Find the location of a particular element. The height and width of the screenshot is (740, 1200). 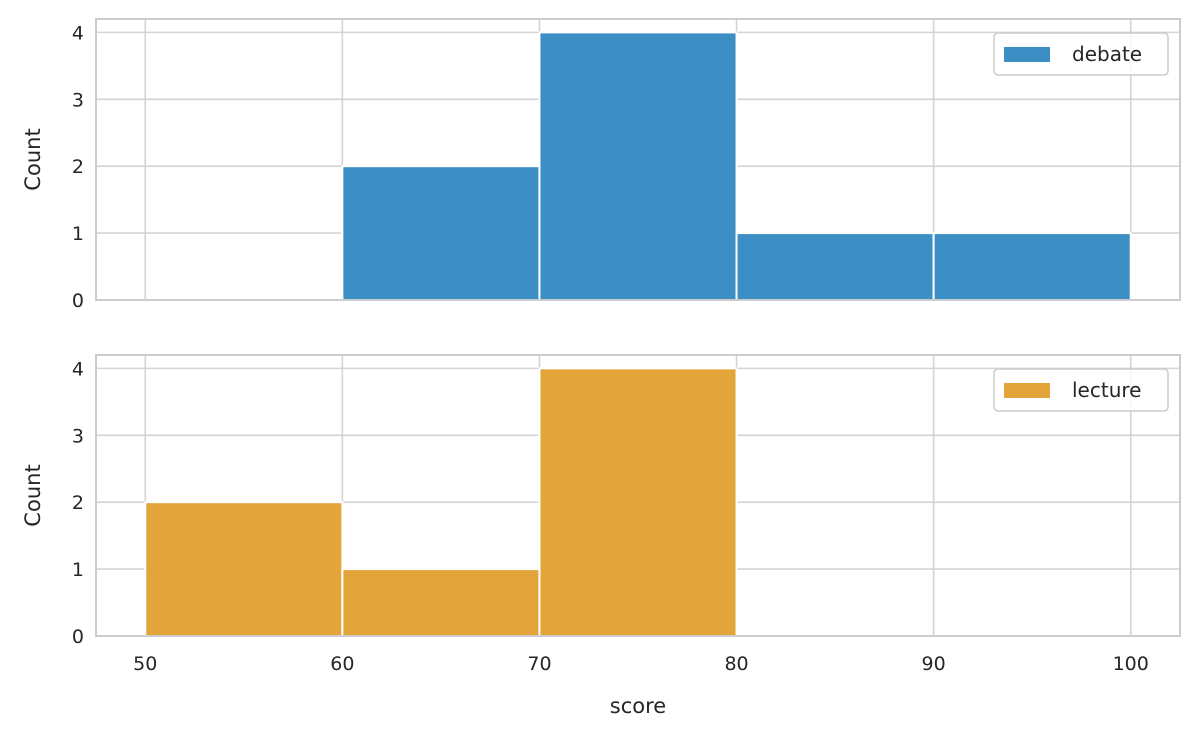

legend: debate is located at coordinates (1081, 54).